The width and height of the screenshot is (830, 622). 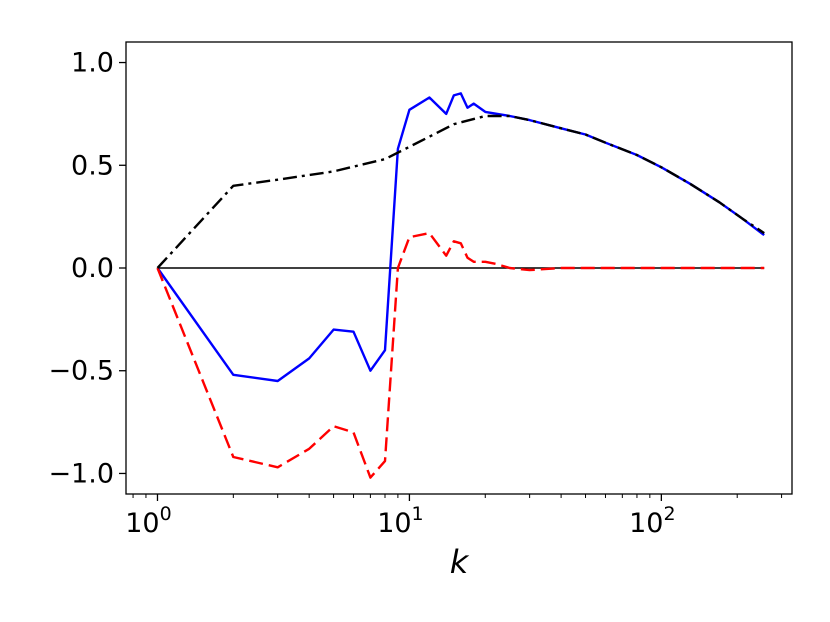 What do you see at coordinates (81, 473) in the screenshot?
I see `y-tick-label: −1.0` at bounding box center [81, 473].